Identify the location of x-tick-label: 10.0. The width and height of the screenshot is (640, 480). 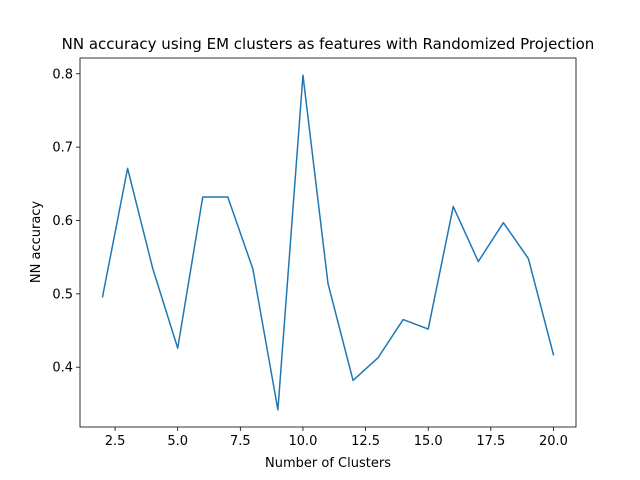
(302, 441).